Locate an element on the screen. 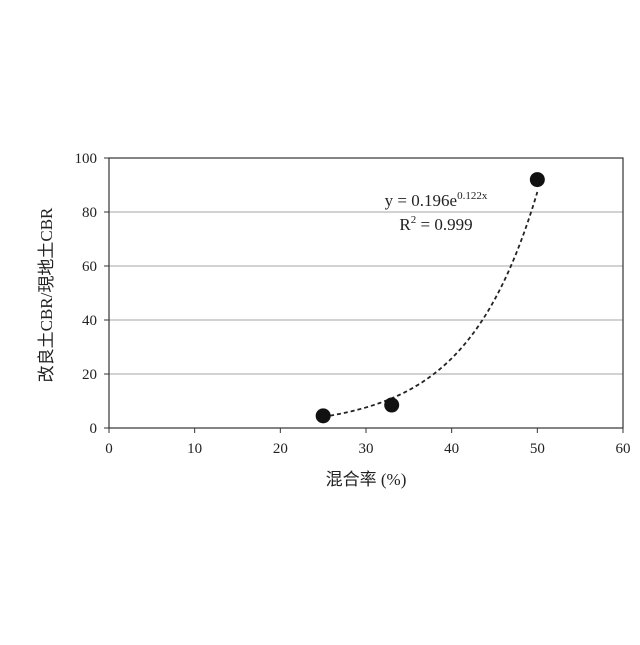 The width and height of the screenshot is (640, 645). x-axis-title: 混合率 (%) is located at coordinates (366, 479).